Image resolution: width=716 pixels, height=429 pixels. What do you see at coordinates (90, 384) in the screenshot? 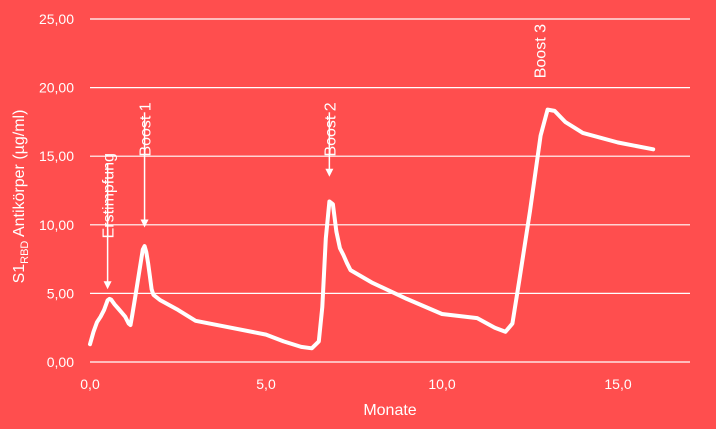
I see `x-tick-label: 0,0` at bounding box center [90, 384].